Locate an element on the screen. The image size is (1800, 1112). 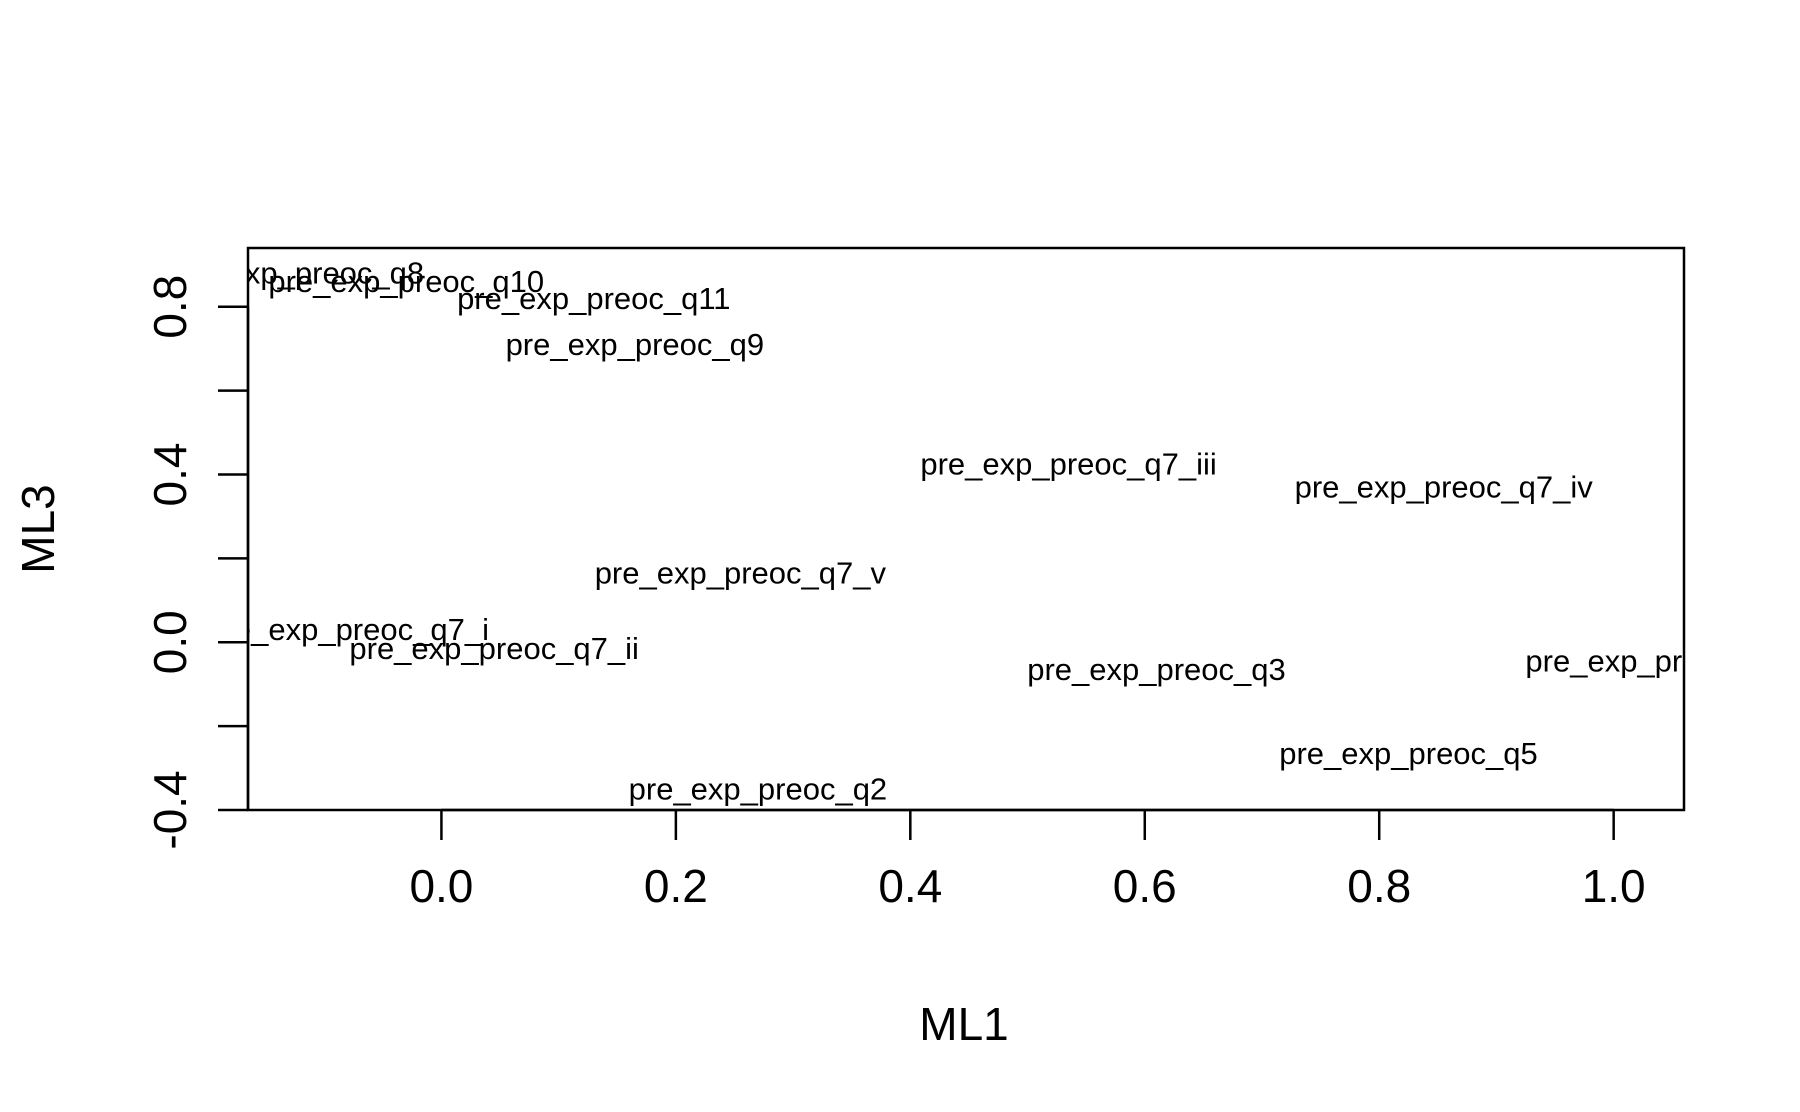
point-label: pre_exp_preoc_q7_ii is located at coordinates (494, 648).